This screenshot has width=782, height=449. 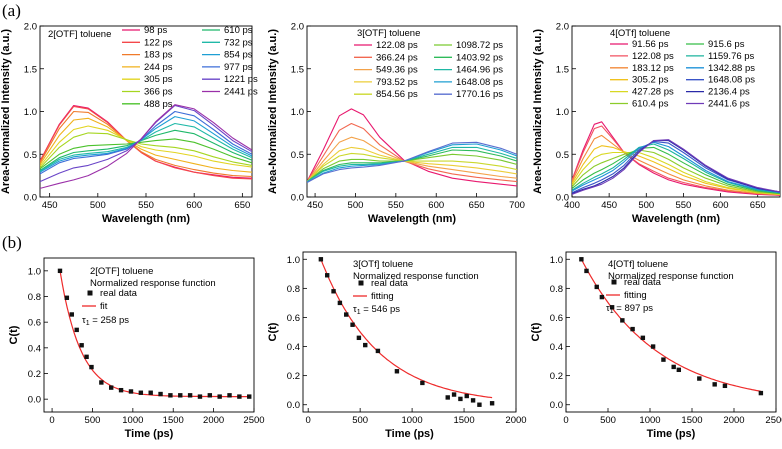 I want to click on legend-label: 427.28 ps, so click(x=653, y=92).